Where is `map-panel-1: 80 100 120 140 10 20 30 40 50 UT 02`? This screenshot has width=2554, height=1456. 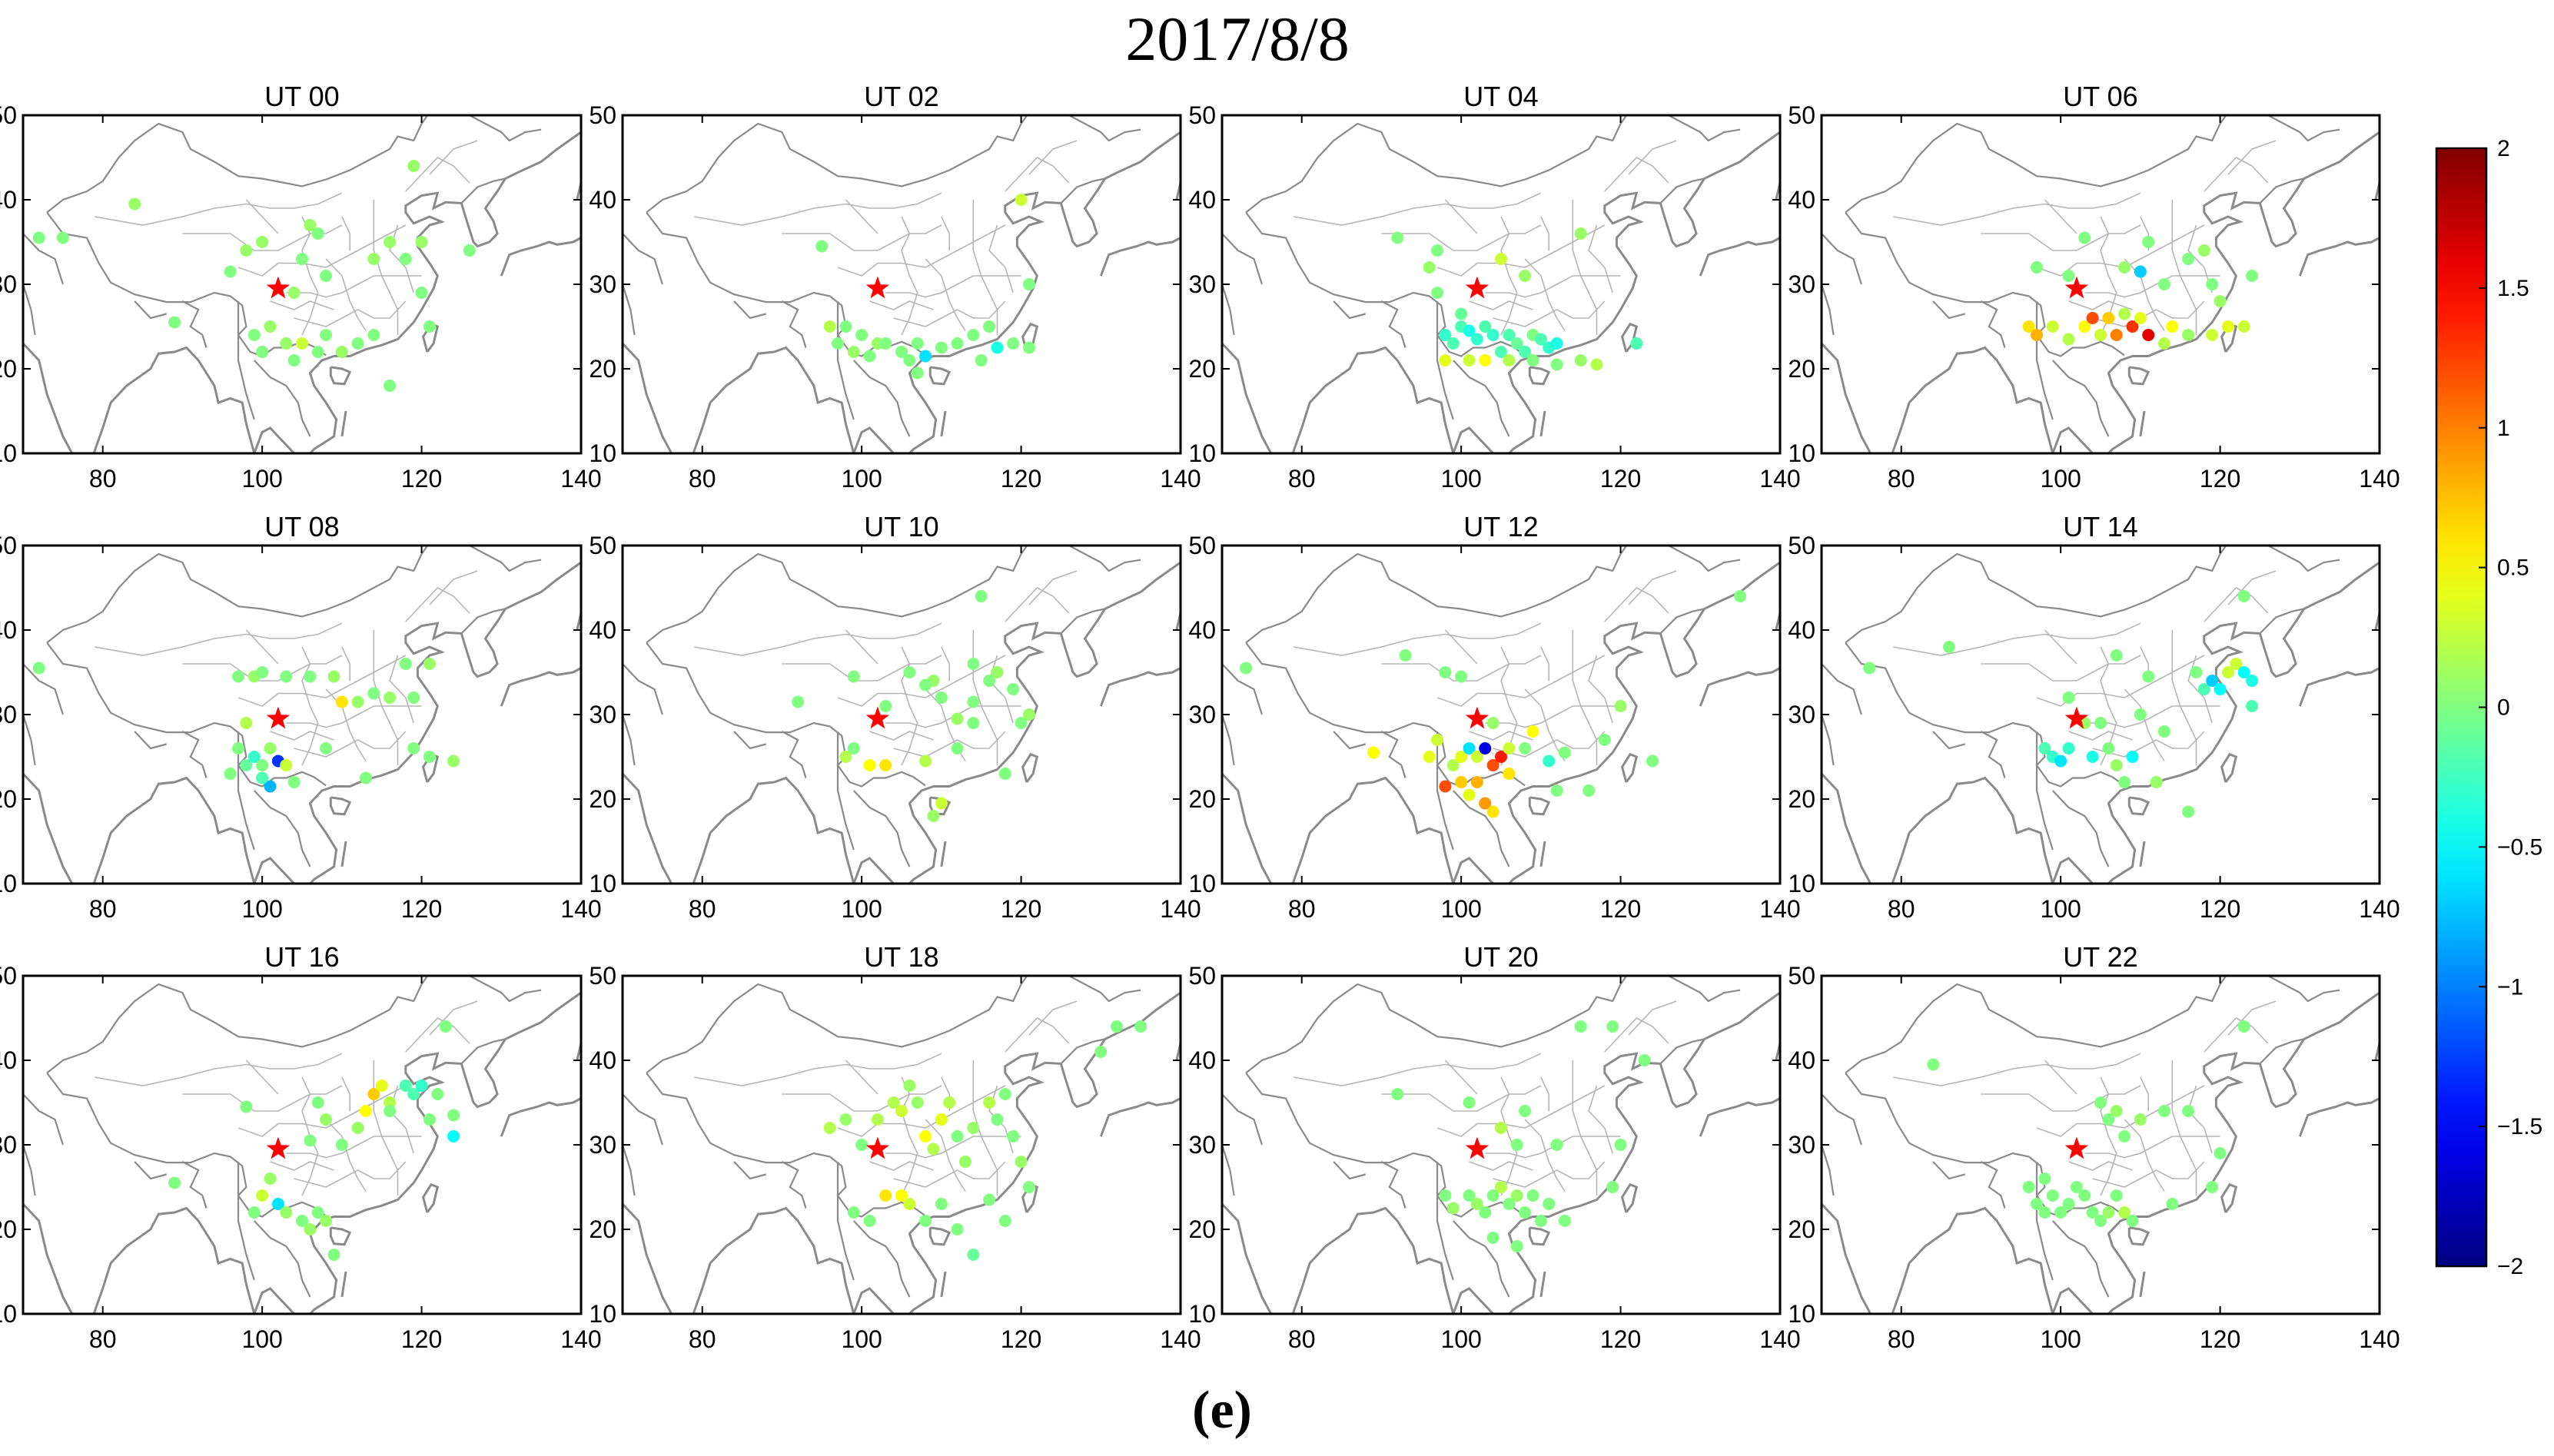
map-panel-1: 80 100 120 140 10 20 30 40 50 UT 02 is located at coordinates (895, 287).